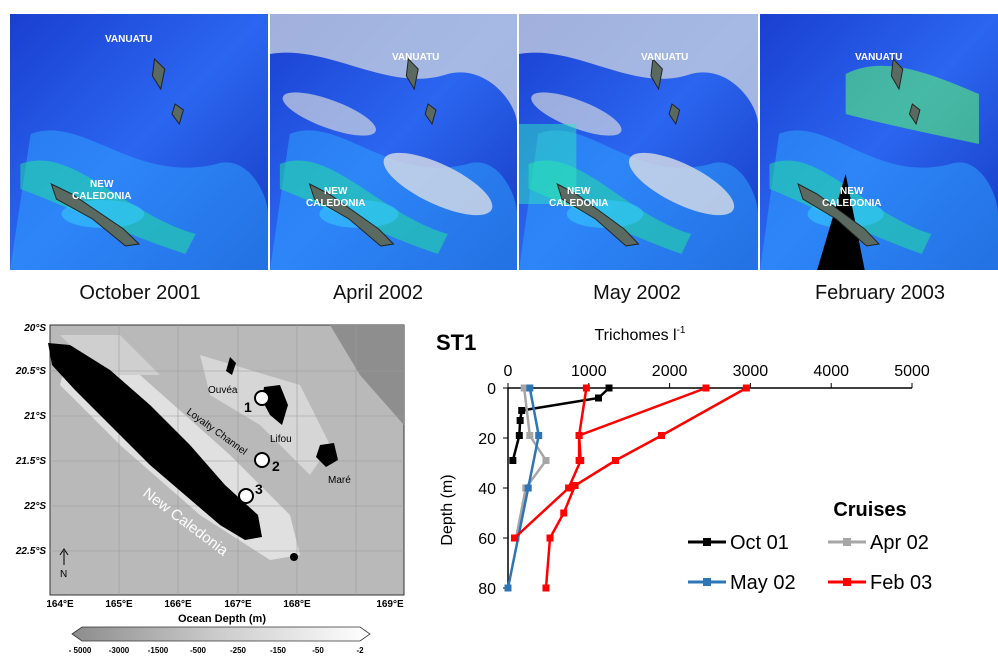 This screenshot has width=998, height=665. What do you see at coordinates (262, 398) in the screenshot?
I see `station-1-marker` at bounding box center [262, 398].